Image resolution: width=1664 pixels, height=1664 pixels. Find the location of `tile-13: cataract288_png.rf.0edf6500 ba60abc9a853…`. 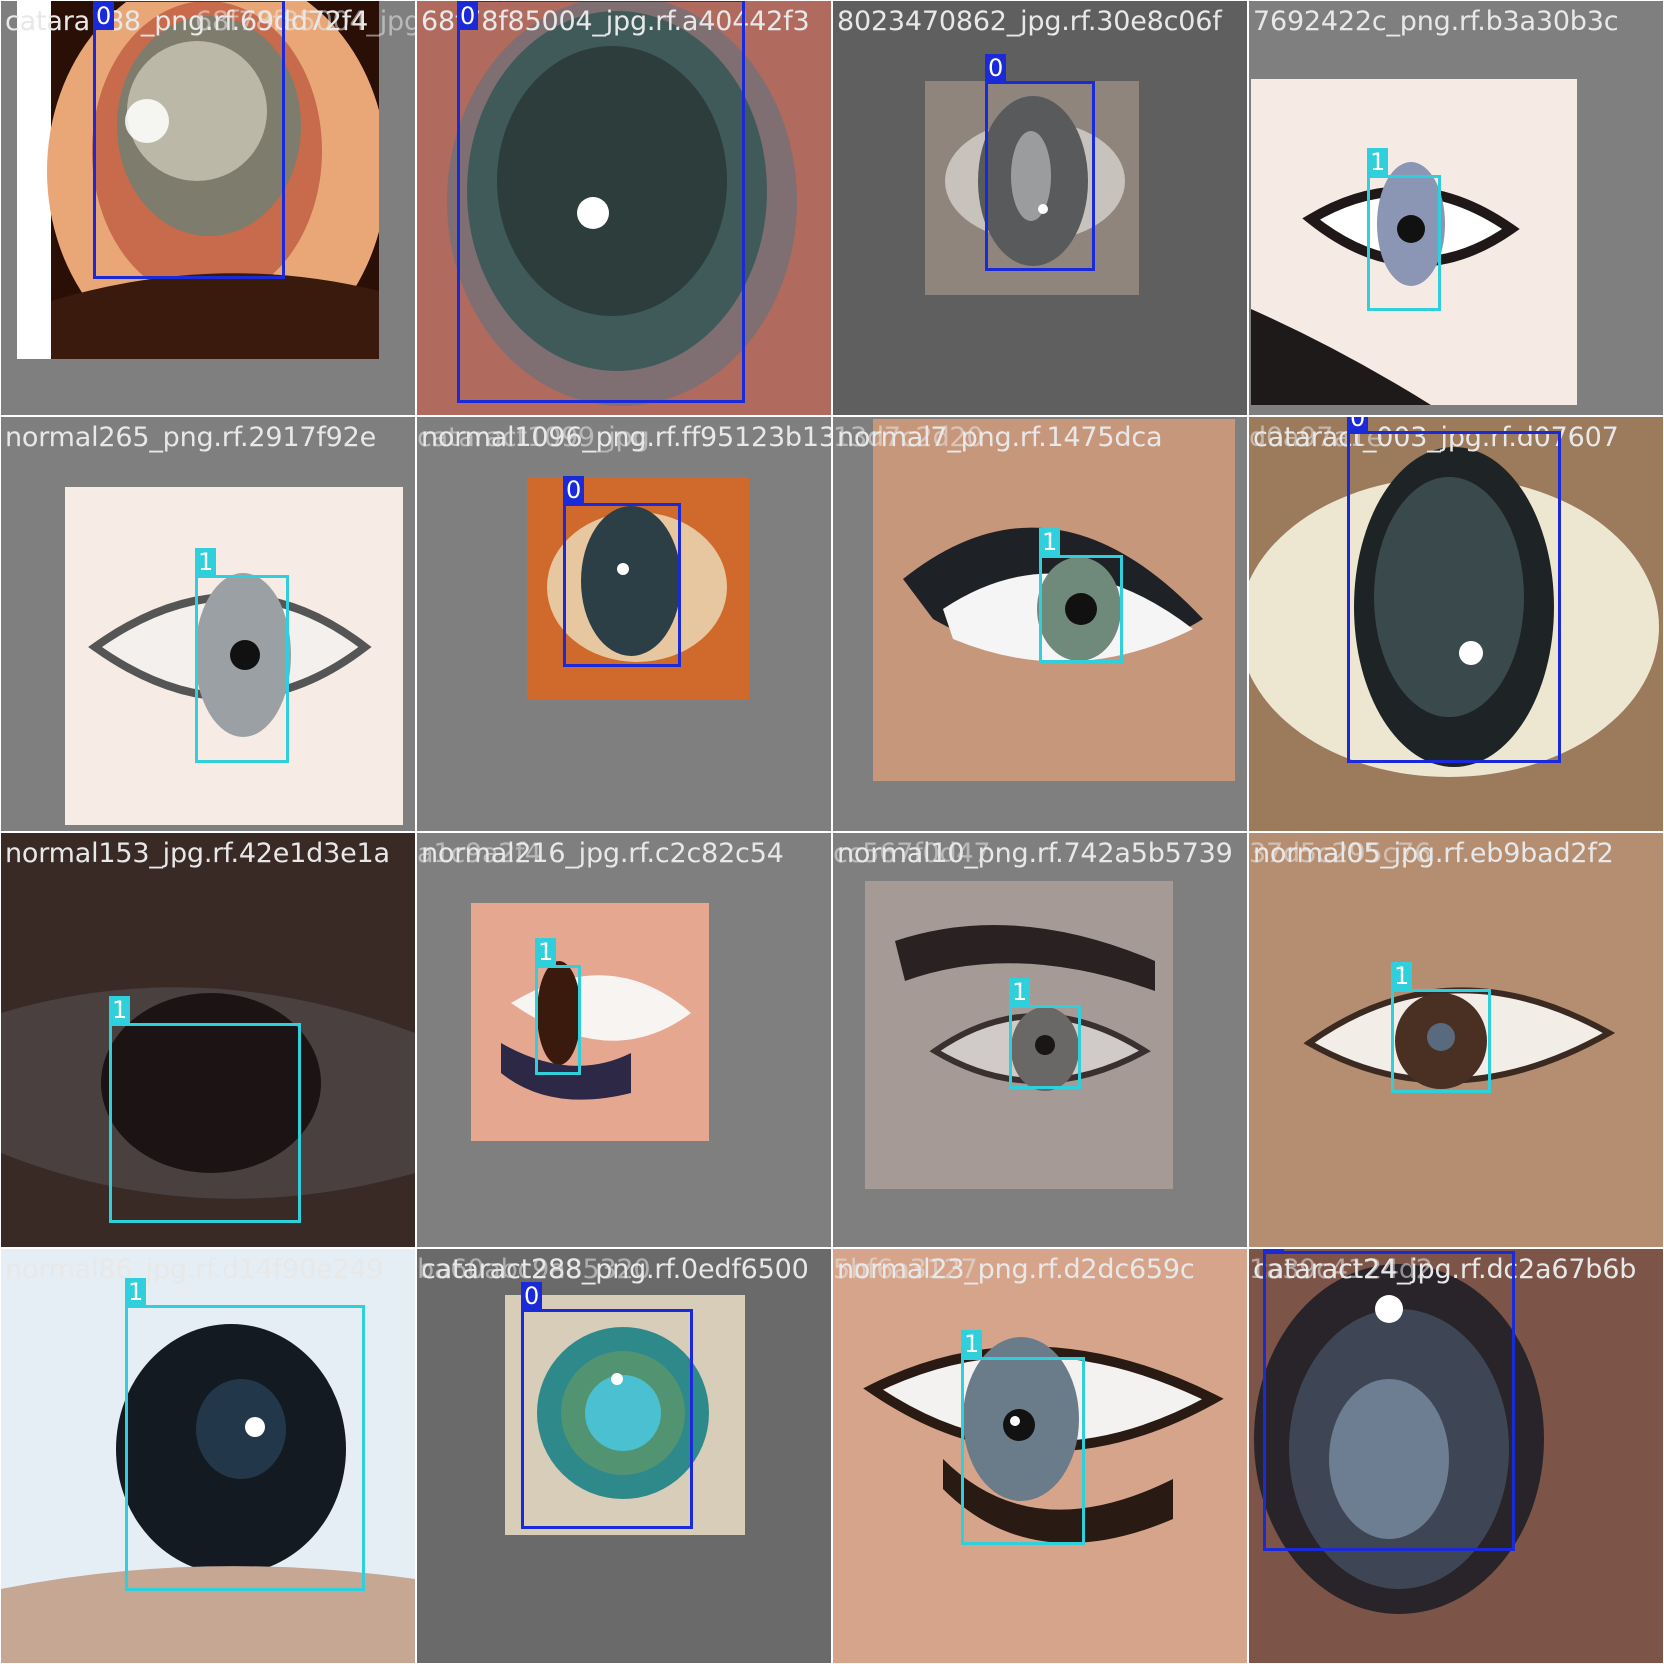

tile-13: cataract288_png.rf.0edf6500 ba60abc9a853… is located at coordinates (624, 1456).